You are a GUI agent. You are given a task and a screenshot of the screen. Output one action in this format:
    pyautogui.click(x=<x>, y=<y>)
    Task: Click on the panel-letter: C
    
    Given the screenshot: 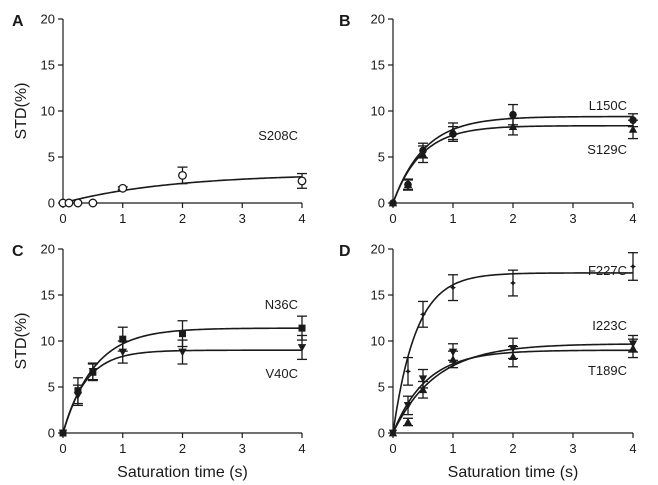 What is the action you would take?
    pyautogui.click(x=18, y=251)
    